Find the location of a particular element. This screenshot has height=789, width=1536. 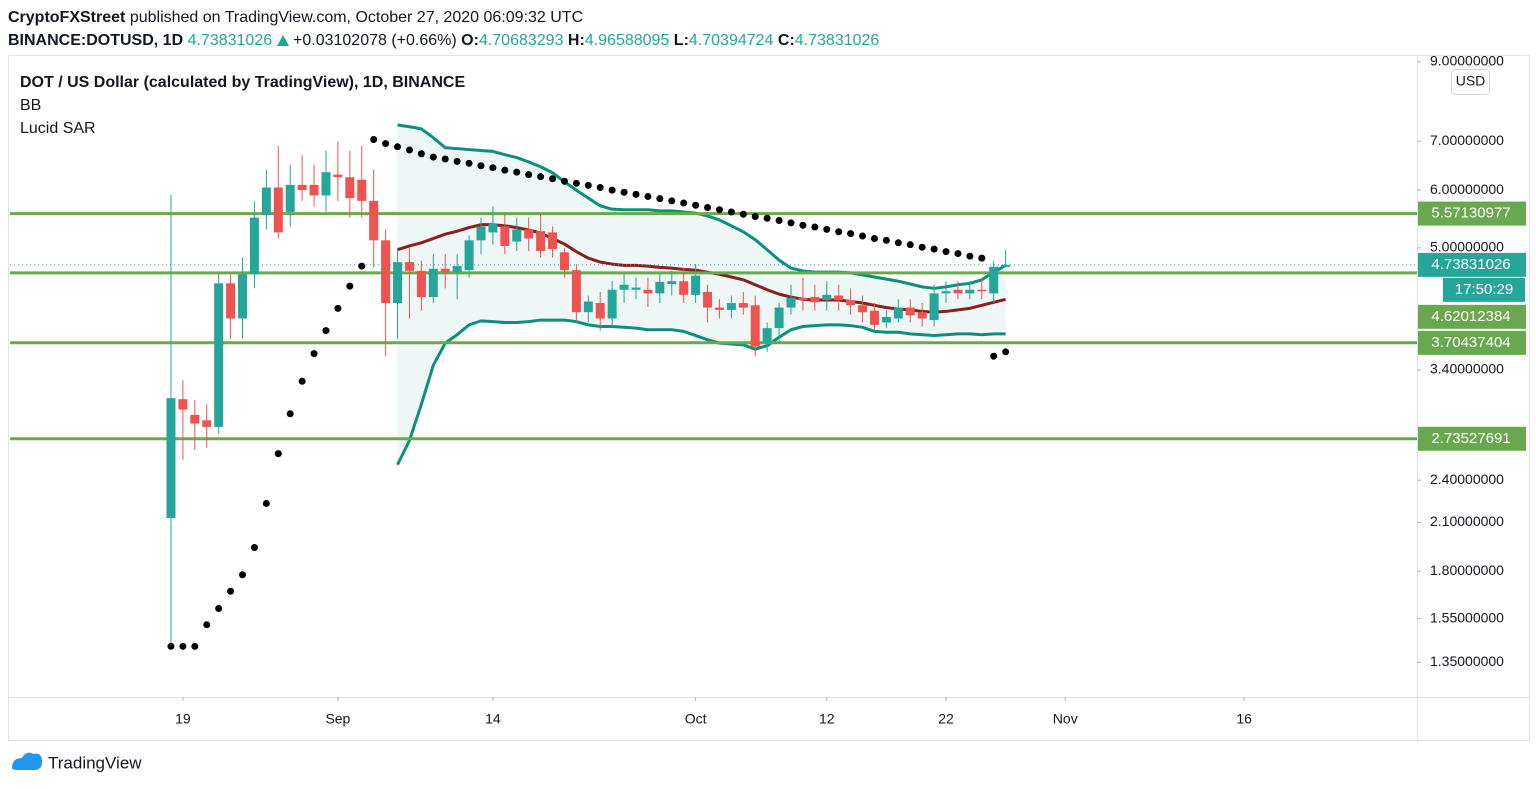

close-value: 4.73831026 is located at coordinates (837, 40).